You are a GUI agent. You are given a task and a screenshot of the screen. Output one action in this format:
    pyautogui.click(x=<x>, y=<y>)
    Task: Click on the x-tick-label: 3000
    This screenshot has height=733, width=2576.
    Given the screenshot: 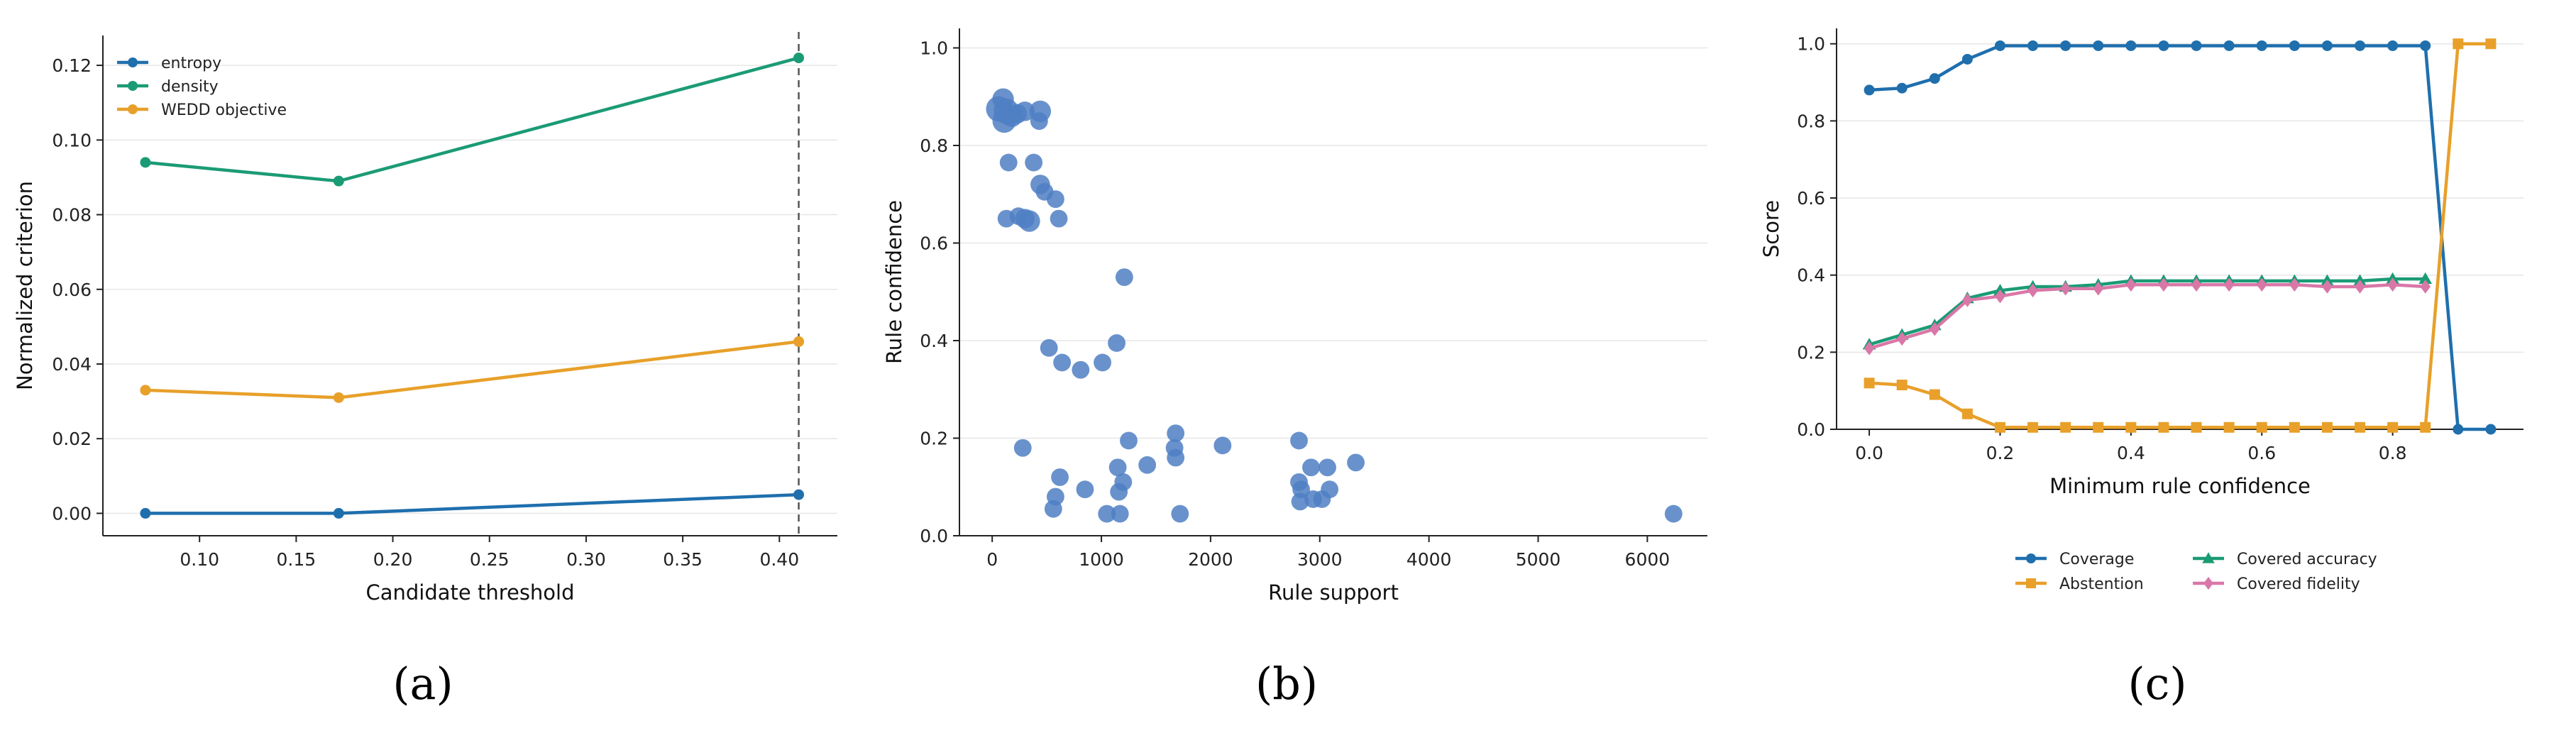 What is the action you would take?
    pyautogui.click(x=1320, y=559)
    